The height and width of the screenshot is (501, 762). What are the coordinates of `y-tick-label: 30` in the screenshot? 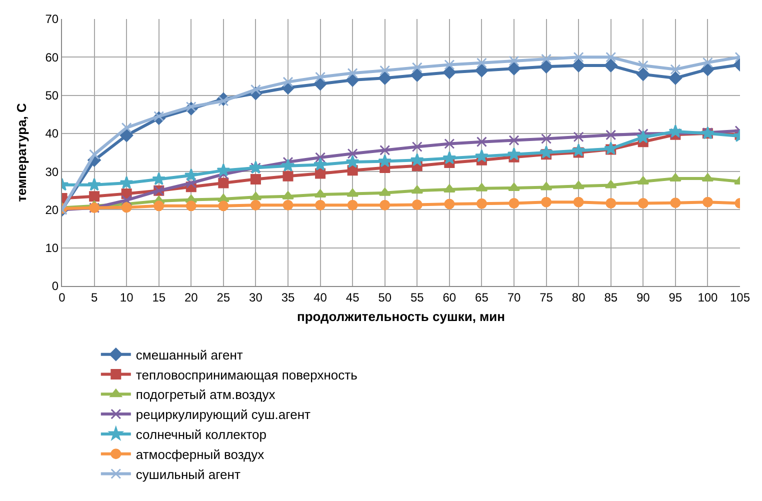 It's located at (52, 171).